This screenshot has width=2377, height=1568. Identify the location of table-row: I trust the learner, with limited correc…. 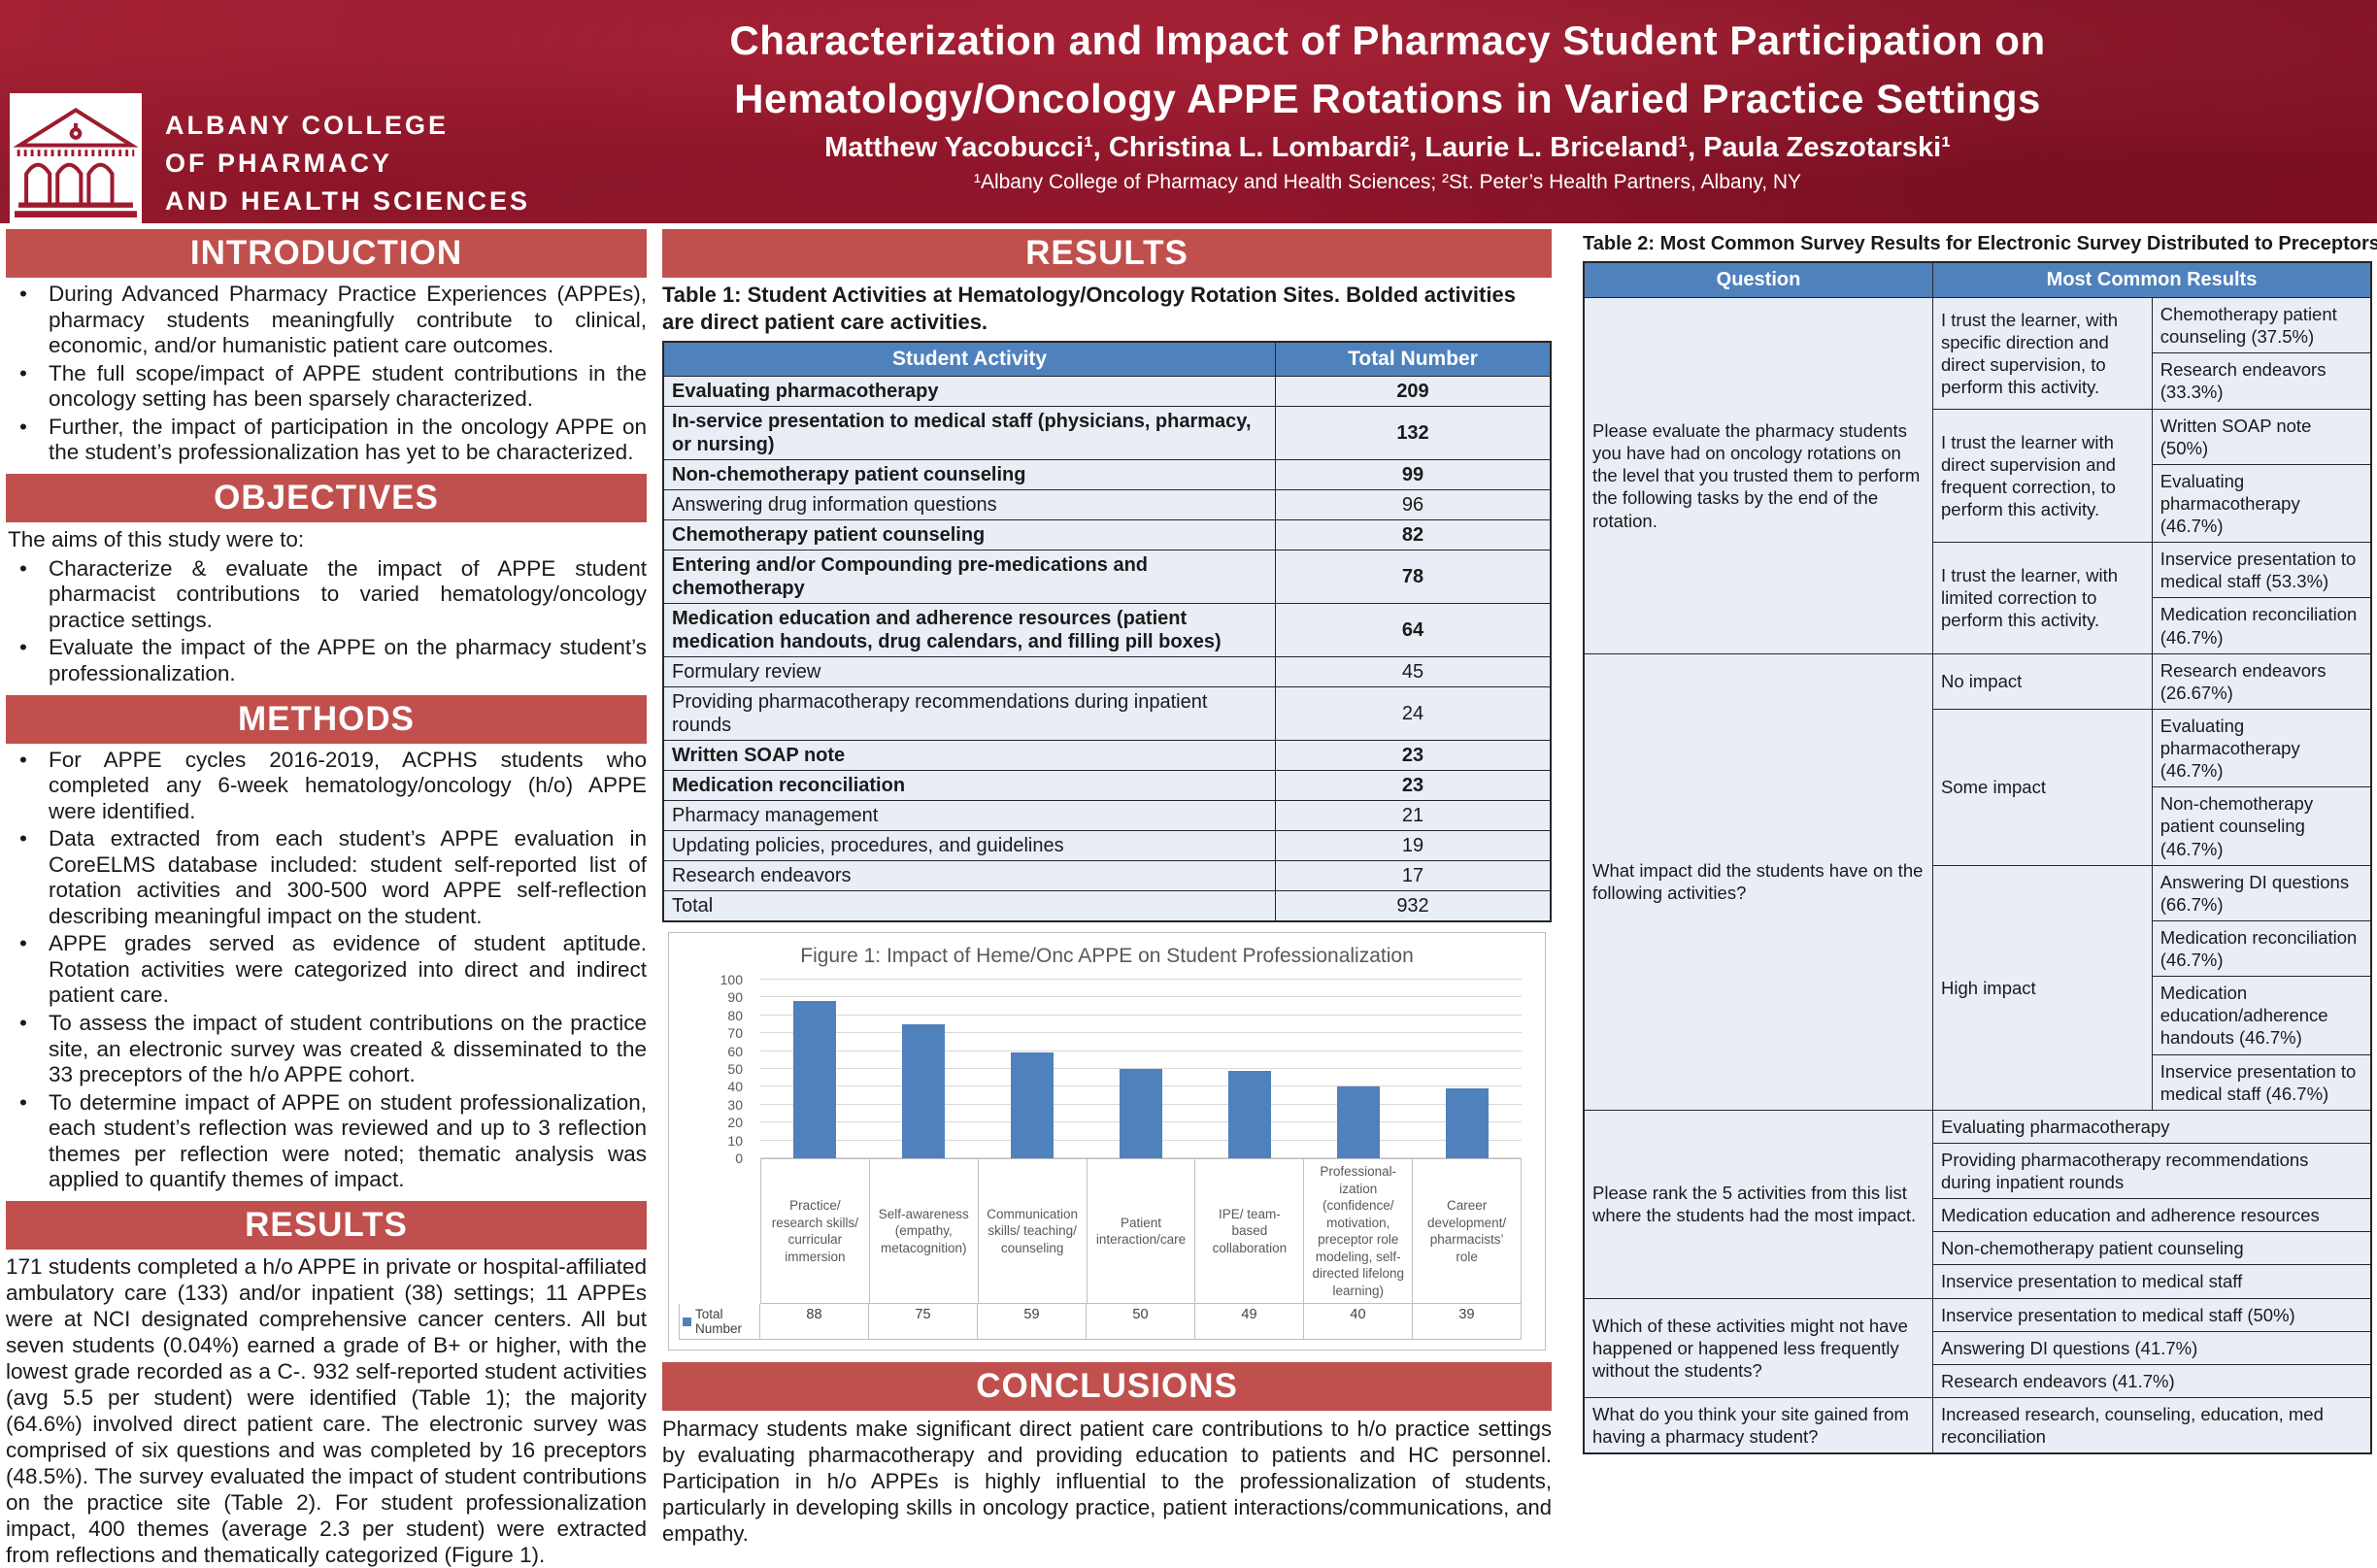
(1978, 598).